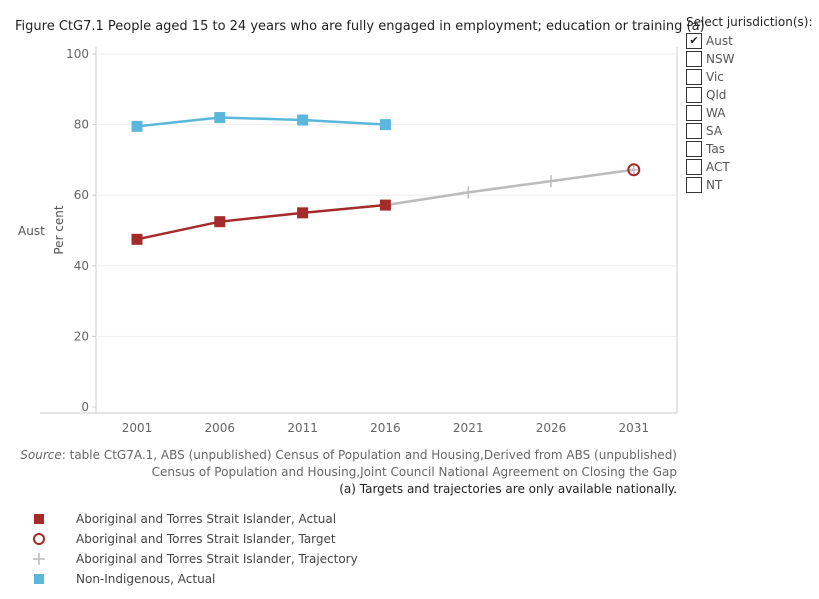 The image size is (819, 599). What do you see at coordinates (694, 41) in the screenshot?
I see `checkbox: ✔` at bounding box center [694, 41].